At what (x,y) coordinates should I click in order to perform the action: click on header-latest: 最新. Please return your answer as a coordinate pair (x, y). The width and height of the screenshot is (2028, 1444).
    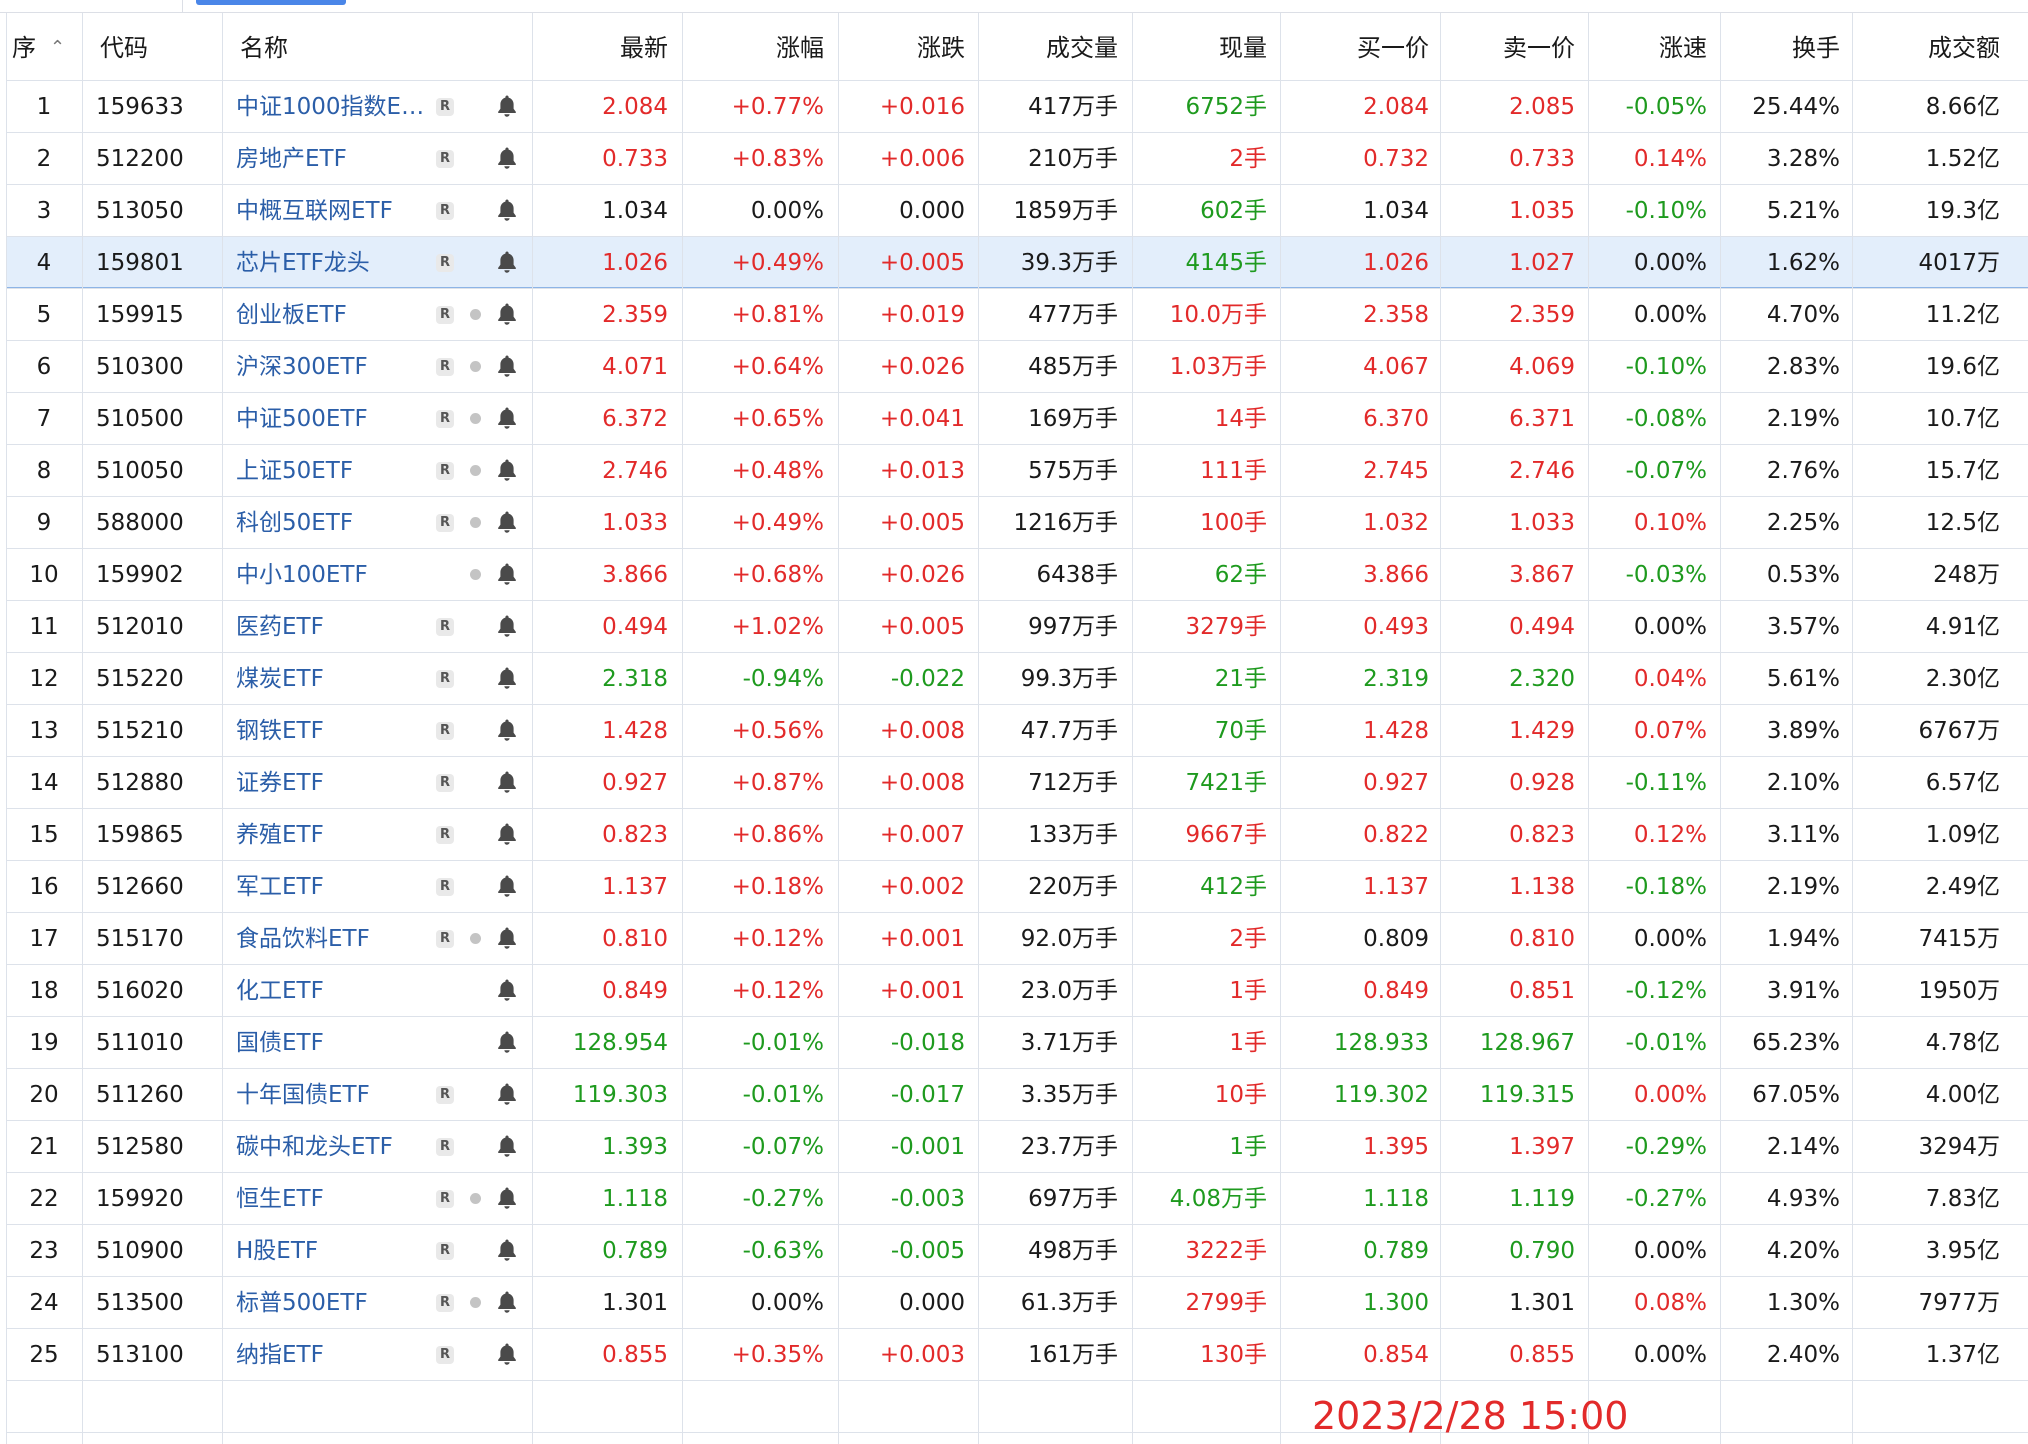
    Looking at the image, I should click on (644, 48).